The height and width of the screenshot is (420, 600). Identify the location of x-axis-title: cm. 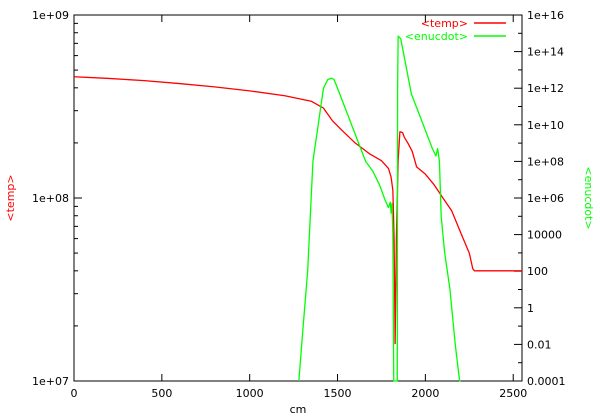
(298, 409).